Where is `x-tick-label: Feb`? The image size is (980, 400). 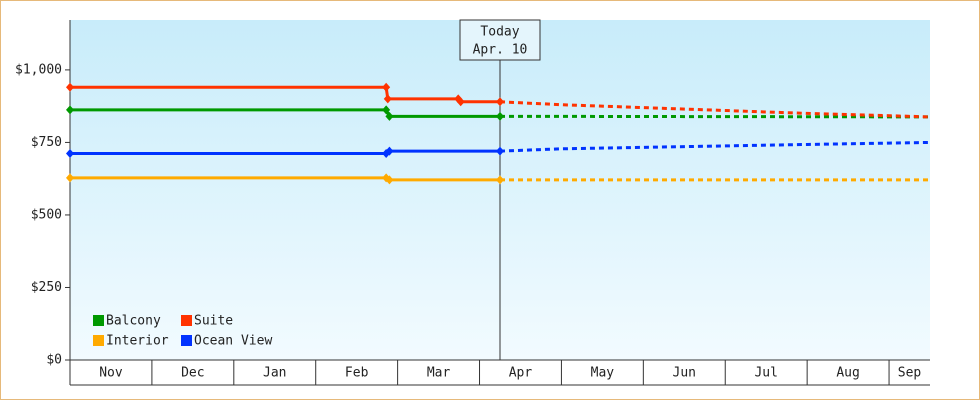
x-tick-label: Feb is located at coordinates (357, 373).